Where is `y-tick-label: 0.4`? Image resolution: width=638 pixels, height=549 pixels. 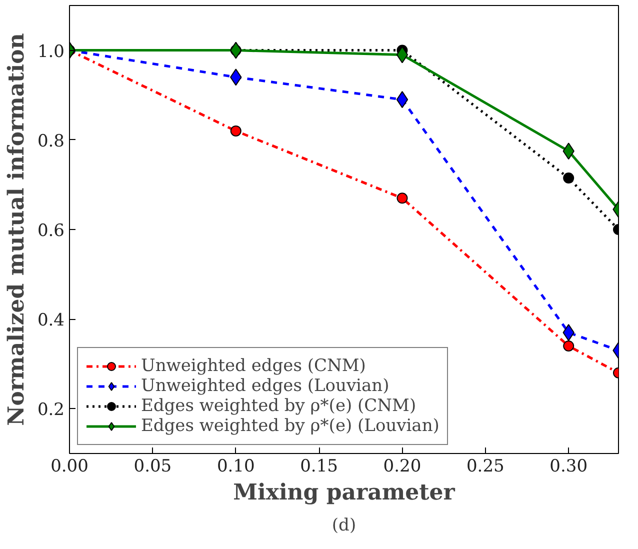
y-tick-label: 0.4 is located at coordinates (51, 320).